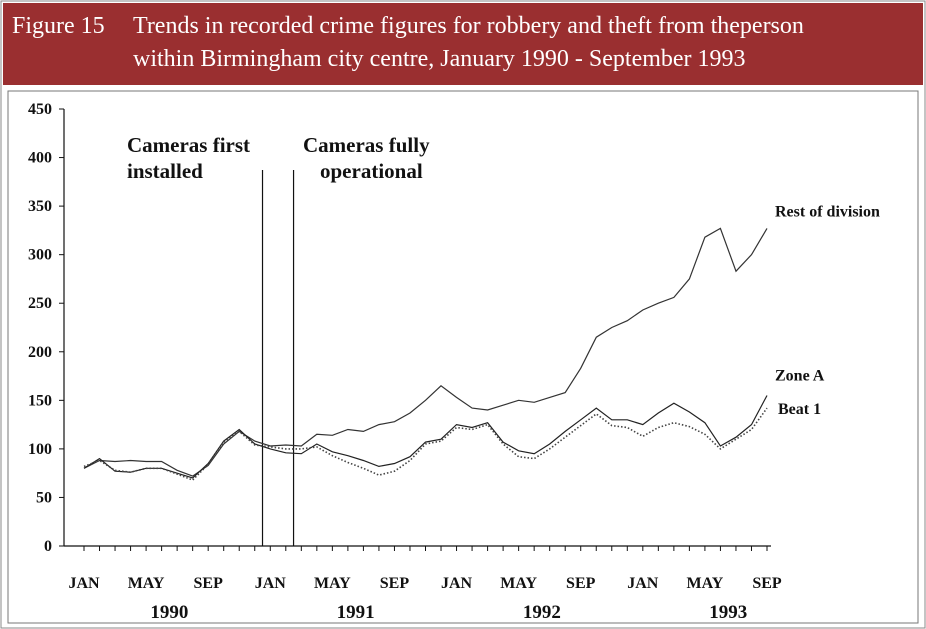 The width and height of the screenshot is (926, 629). Describe the element at coordinates (800, 375) in the screenshot. I see `series-label: Zone A` at that location.